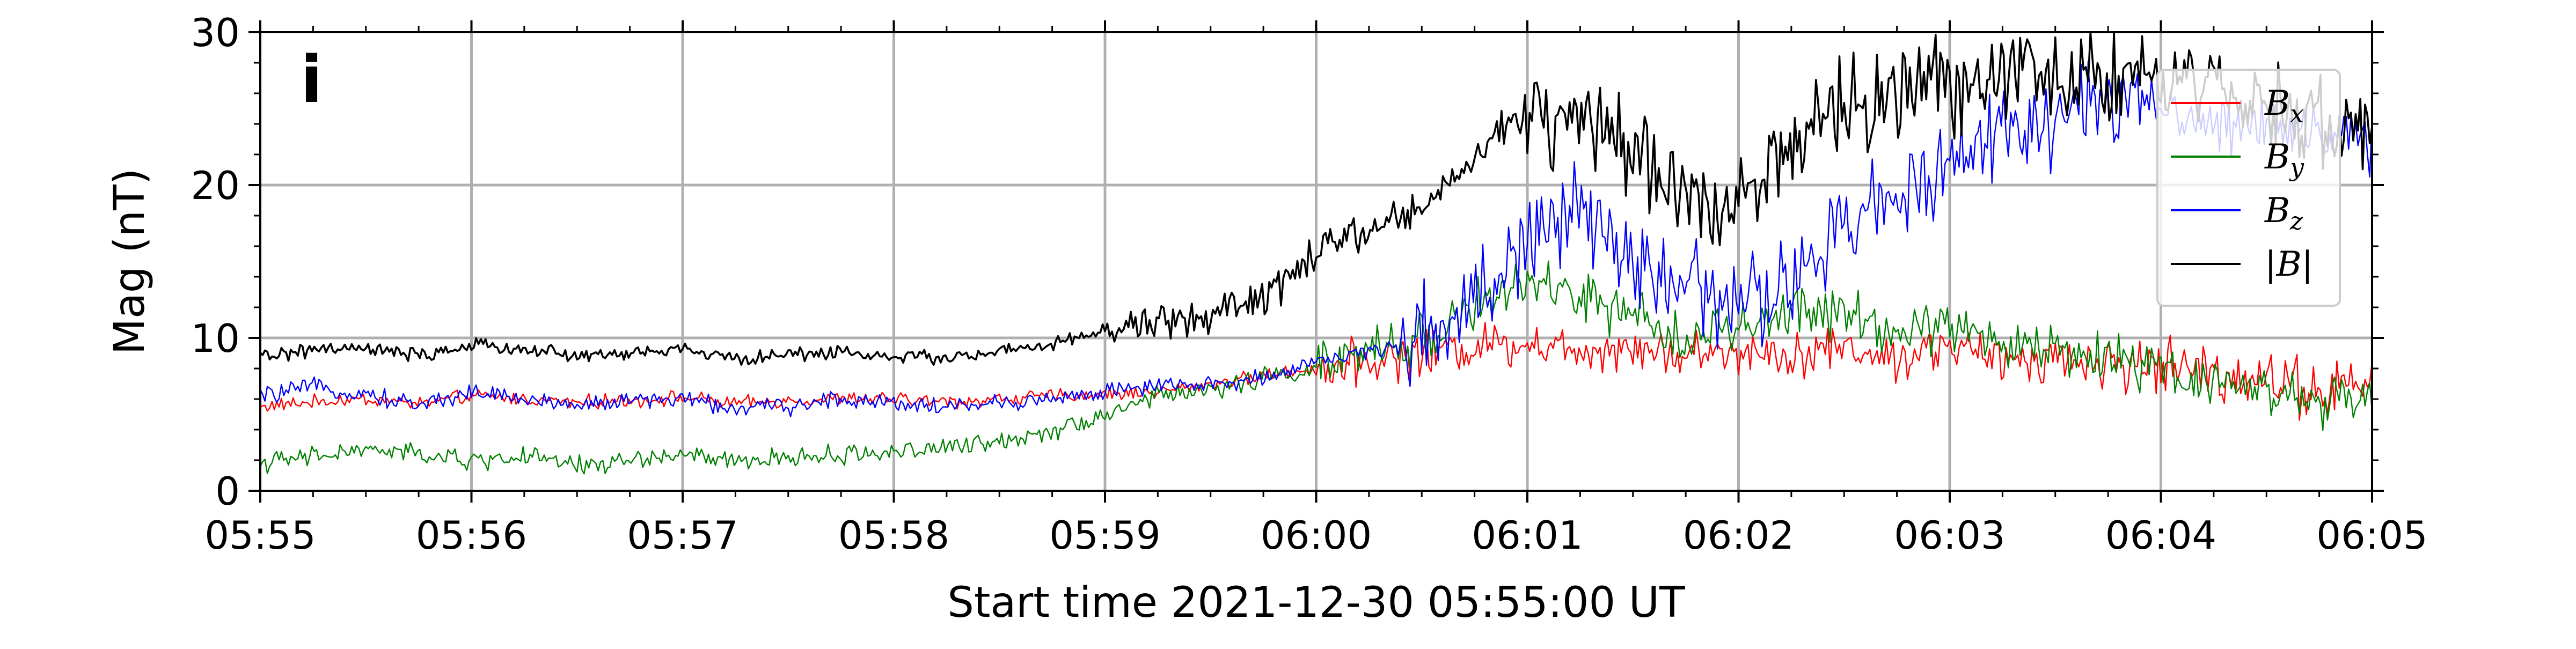 This screenshot has width=2576, height=649. What do you see at coordinates (312, 80) in the screenshot?
I see `panel-label: i` at bounding box center [312, 80].